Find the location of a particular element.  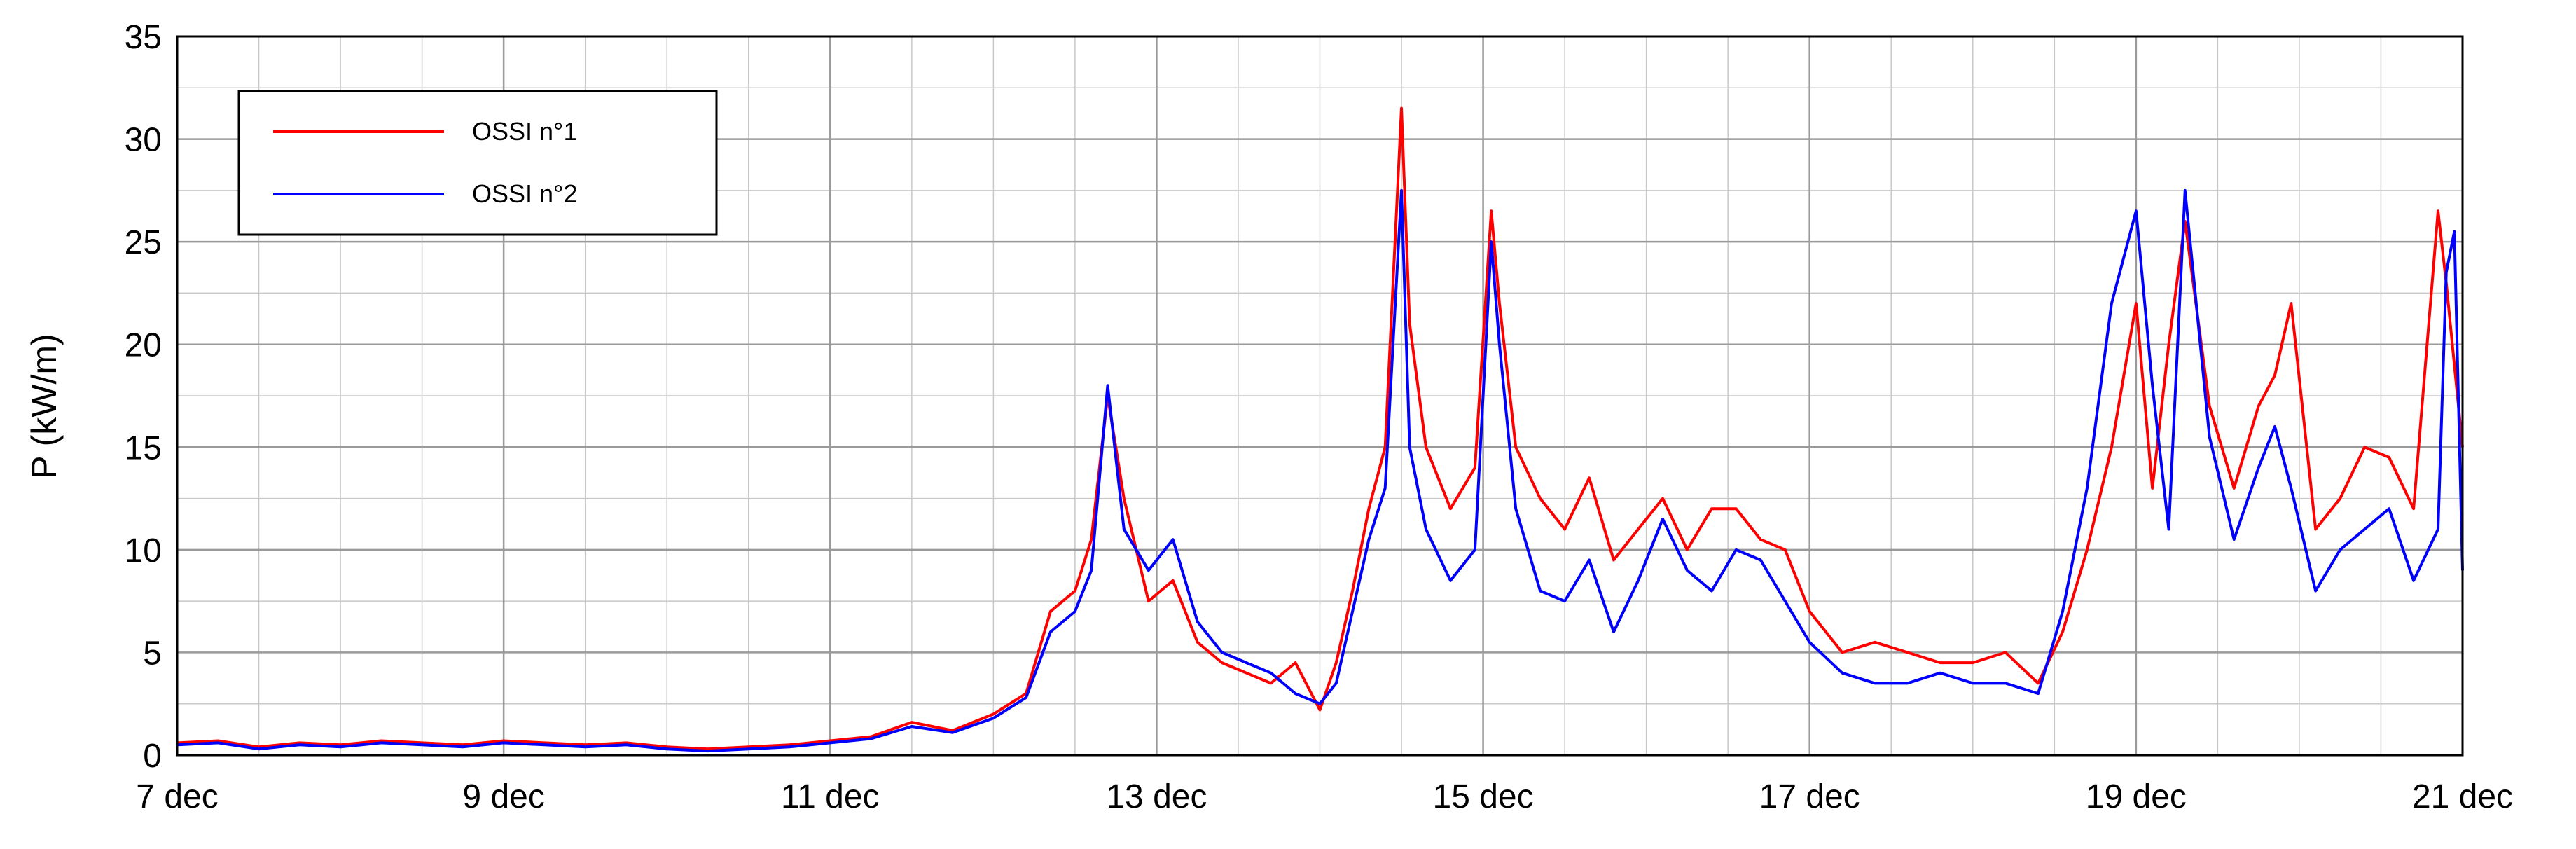

x-tick-label: 13 dec is located at coordinates (1157, 796).